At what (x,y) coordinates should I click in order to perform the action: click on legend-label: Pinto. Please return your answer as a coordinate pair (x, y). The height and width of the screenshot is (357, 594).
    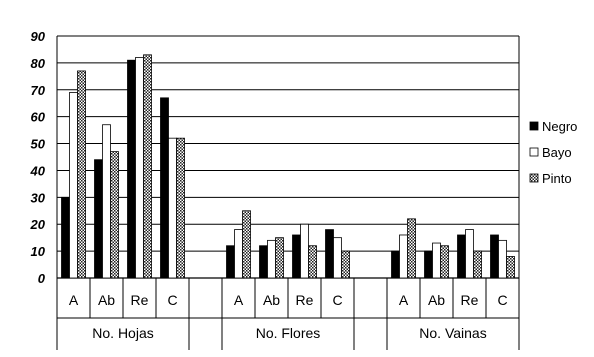
    Looking at the image, I should click on (557, 178).